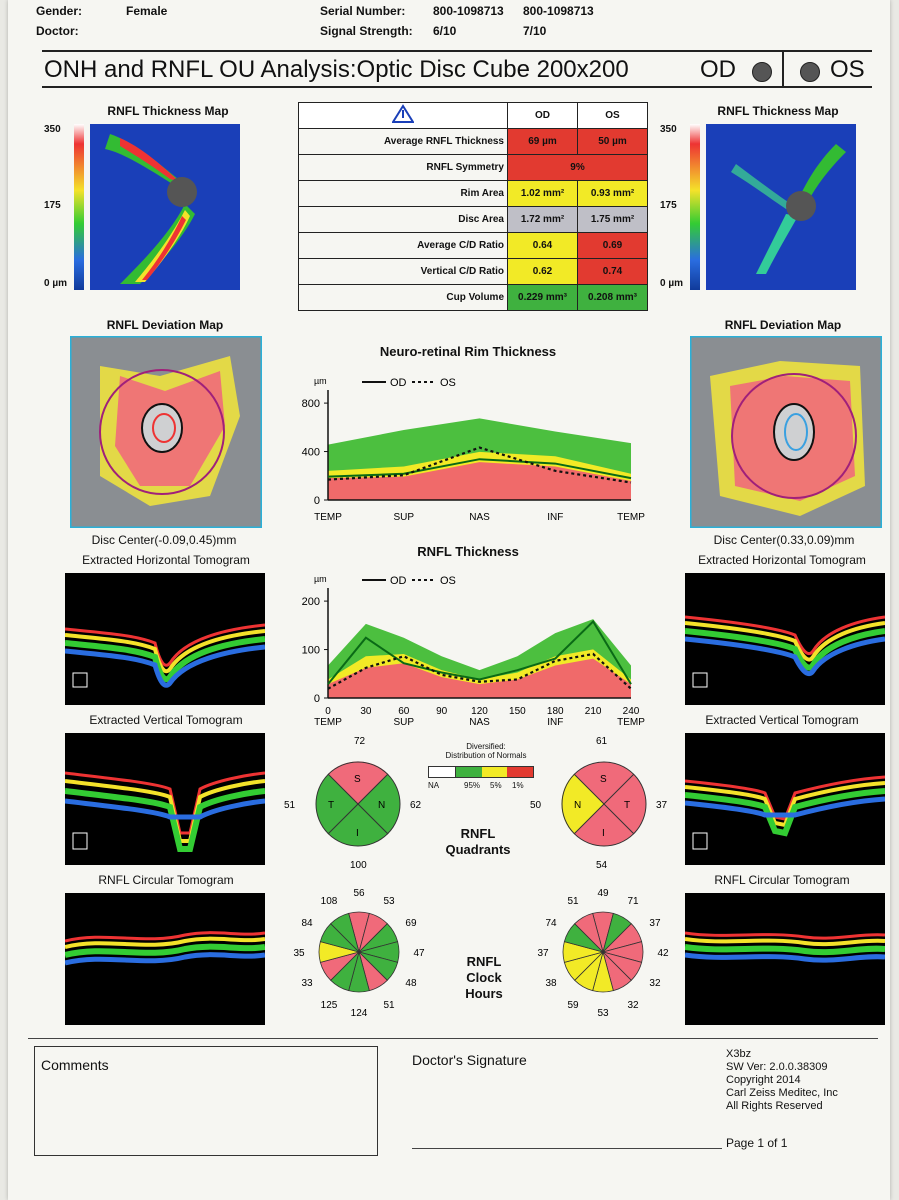  Describe the element at coordinates (320, 579) in the screenshot. I see `y-axis-label: µm` at that location.